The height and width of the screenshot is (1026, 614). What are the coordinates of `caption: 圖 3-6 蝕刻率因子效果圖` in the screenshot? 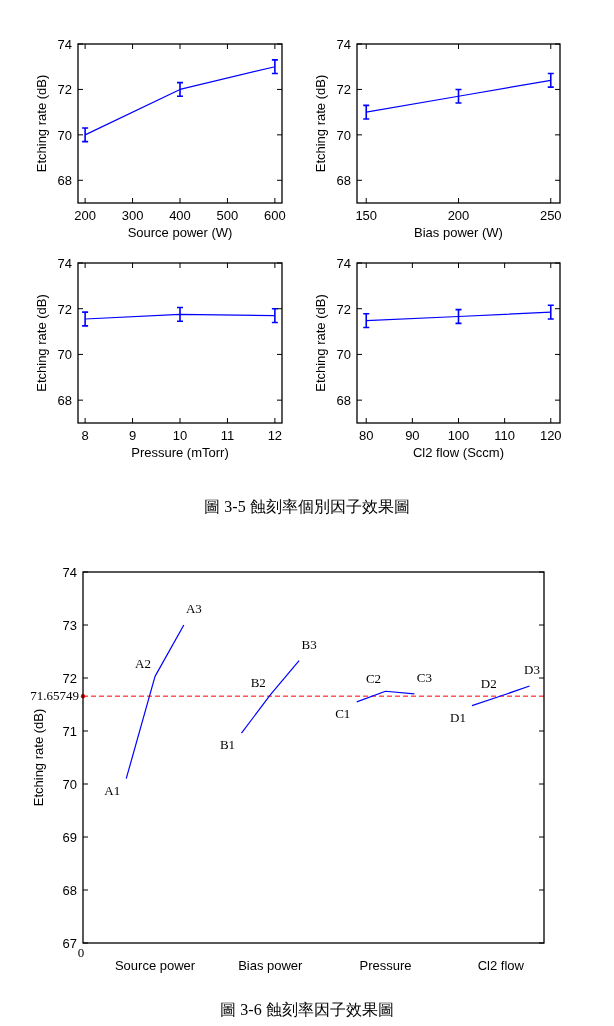 It's located at (307, 1009).